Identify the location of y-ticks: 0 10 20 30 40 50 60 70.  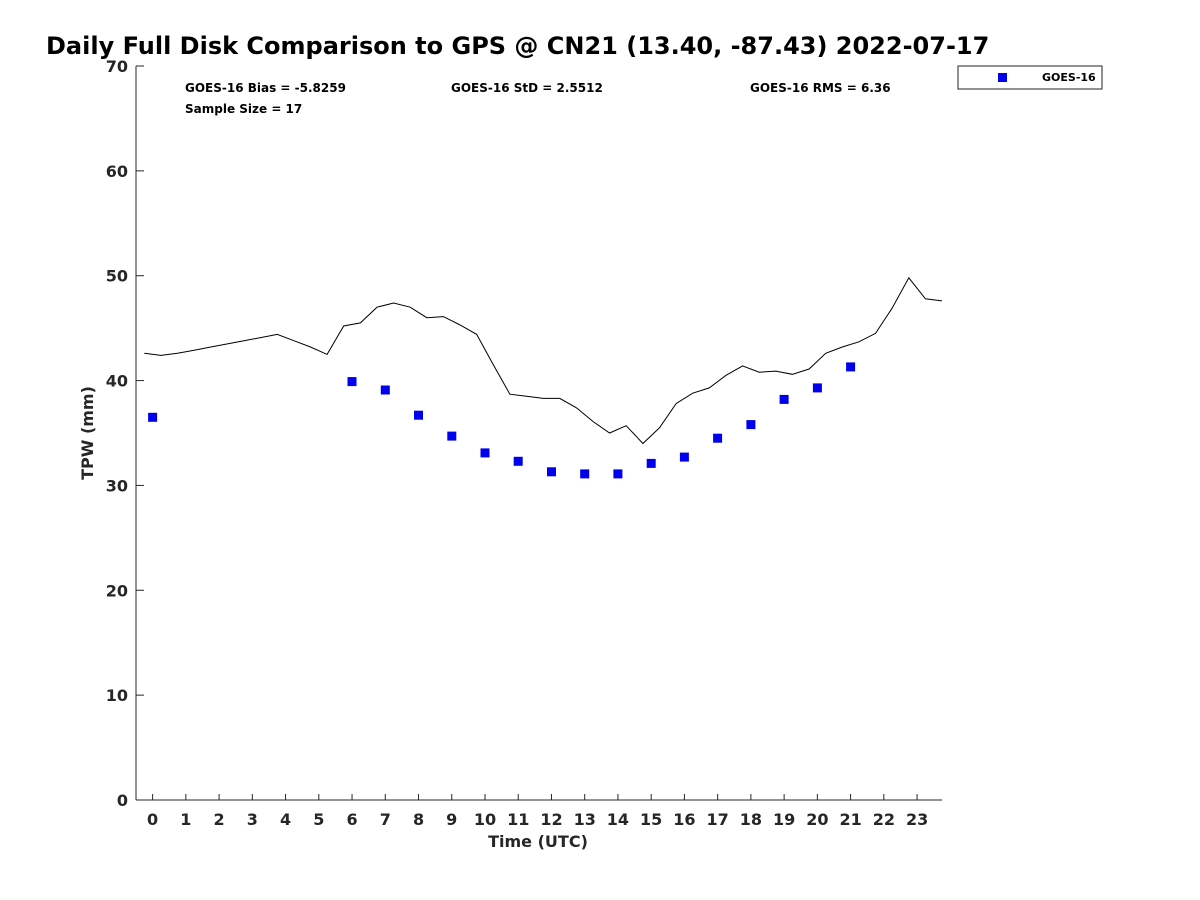
(125, 433).